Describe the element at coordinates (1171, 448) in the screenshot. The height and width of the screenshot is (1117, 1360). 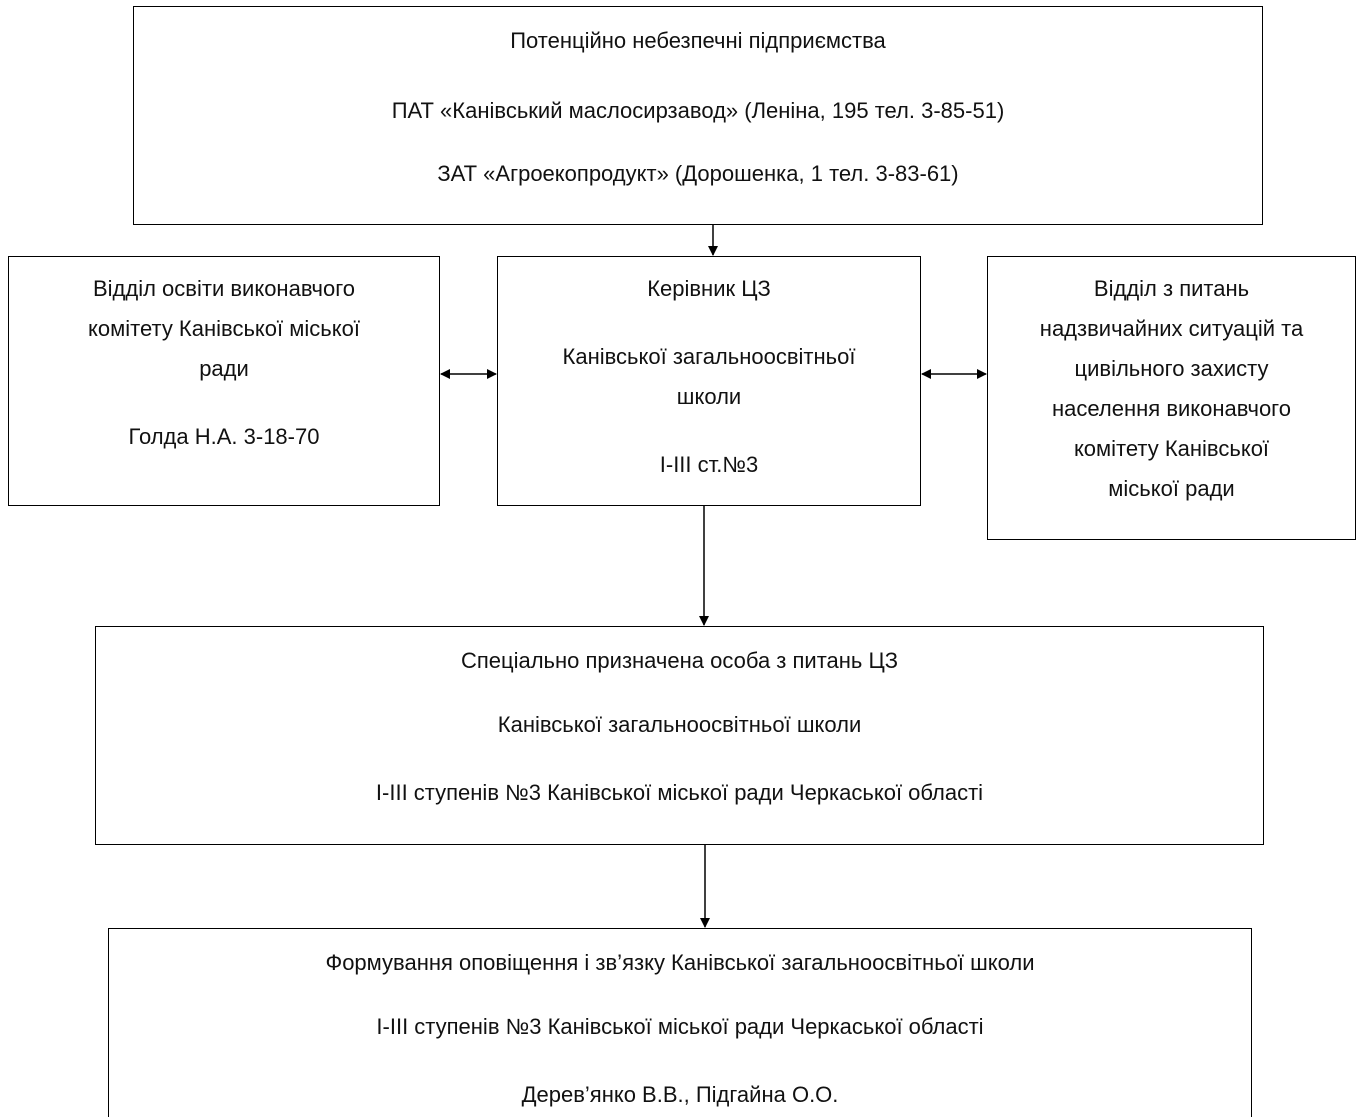
I see `emergency-department-line-5: комітету Канівської` at that location.